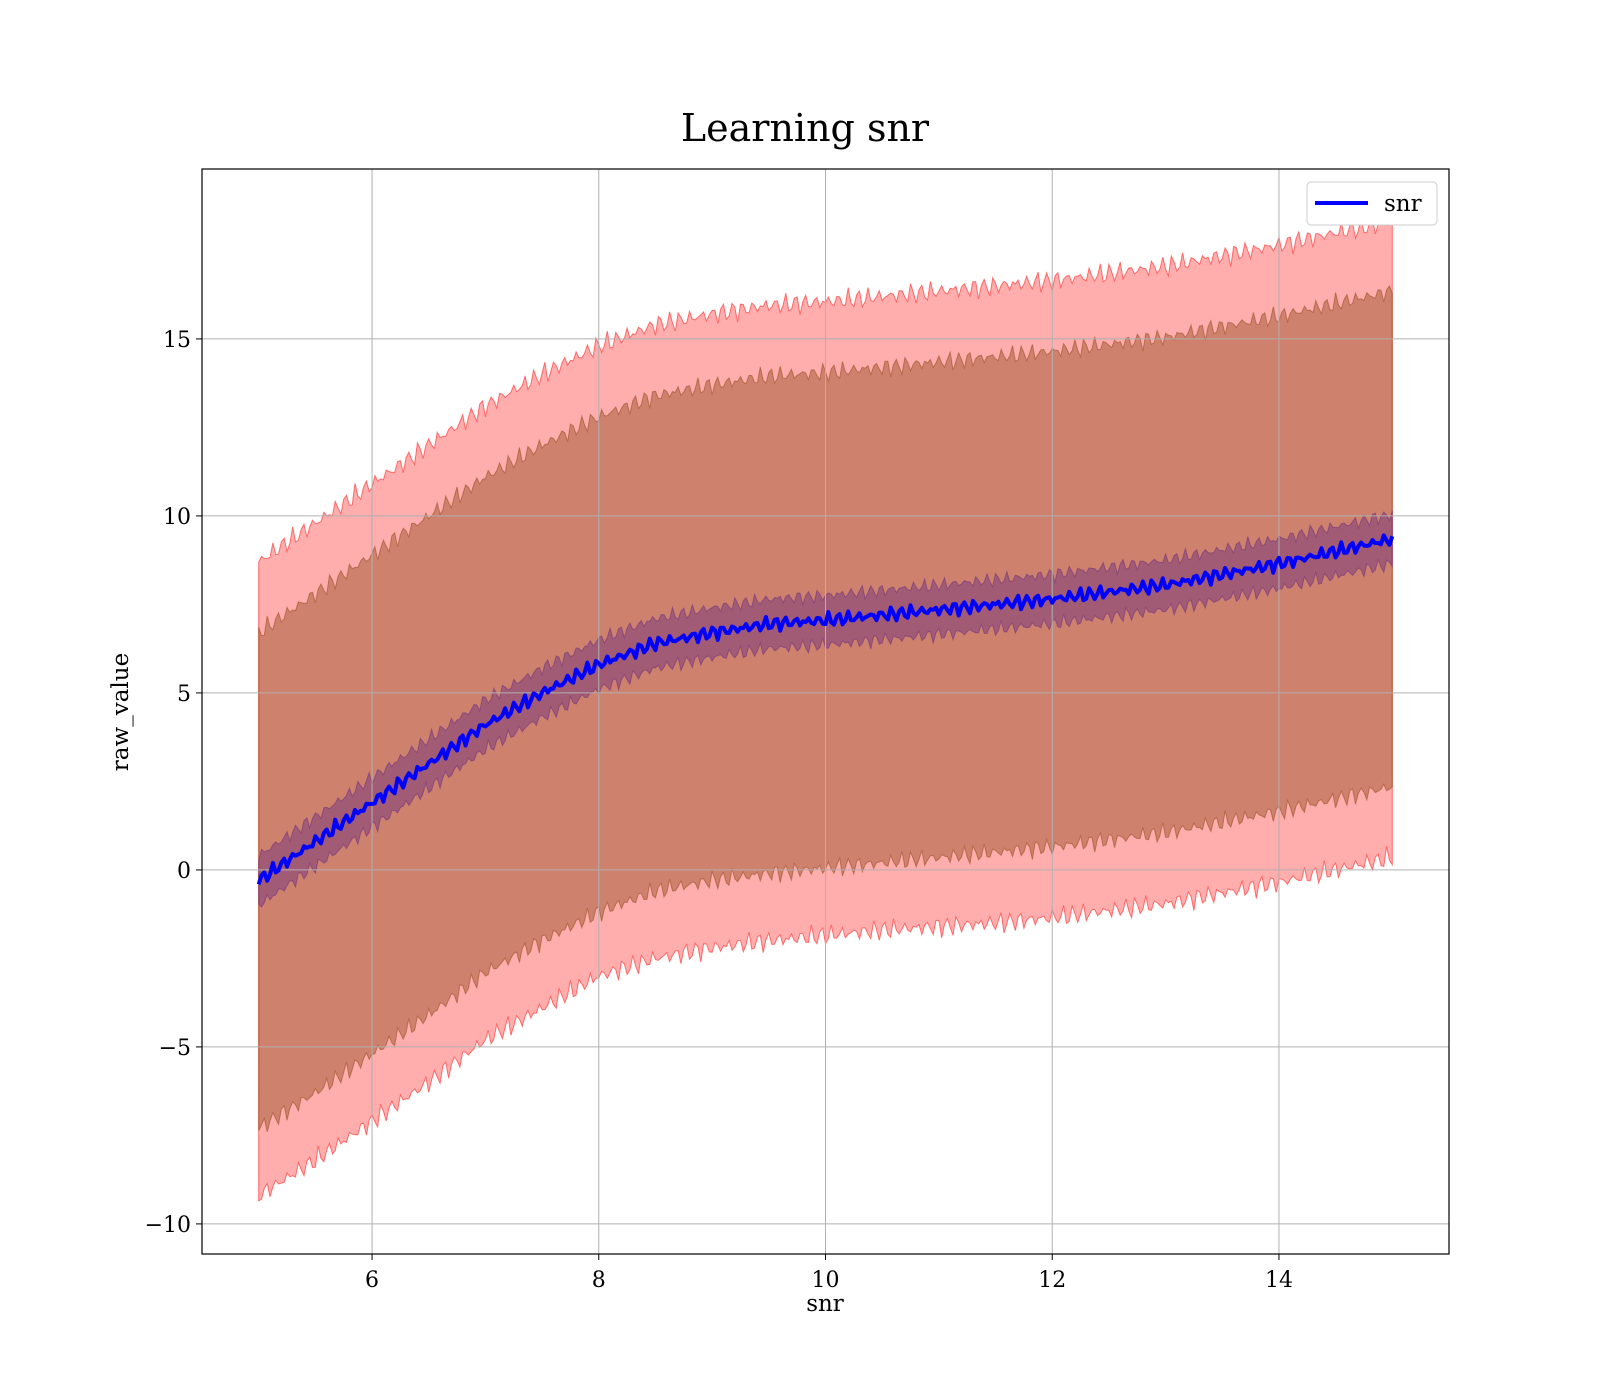  I want to click on y-tick-label-4: 10, so click(177, 517).